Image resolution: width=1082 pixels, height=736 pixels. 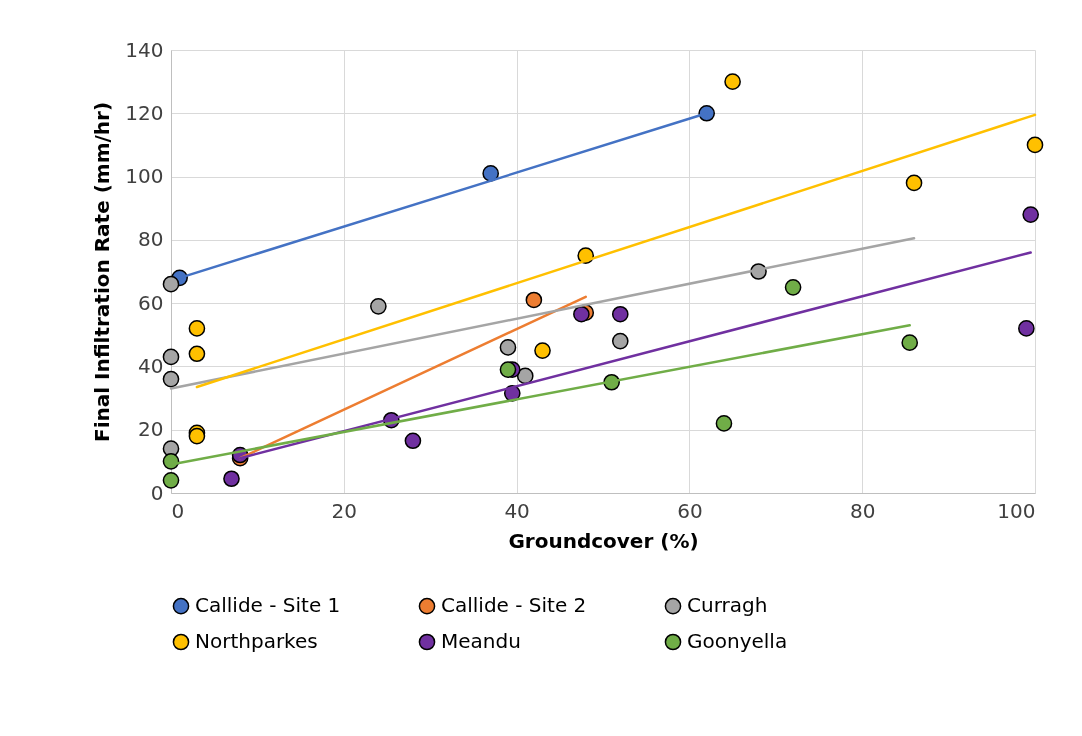 What do you see at coordinates (344, 510) in the screenshot?
I see `x-tick-label: 20` at bounding box center [344, 510].